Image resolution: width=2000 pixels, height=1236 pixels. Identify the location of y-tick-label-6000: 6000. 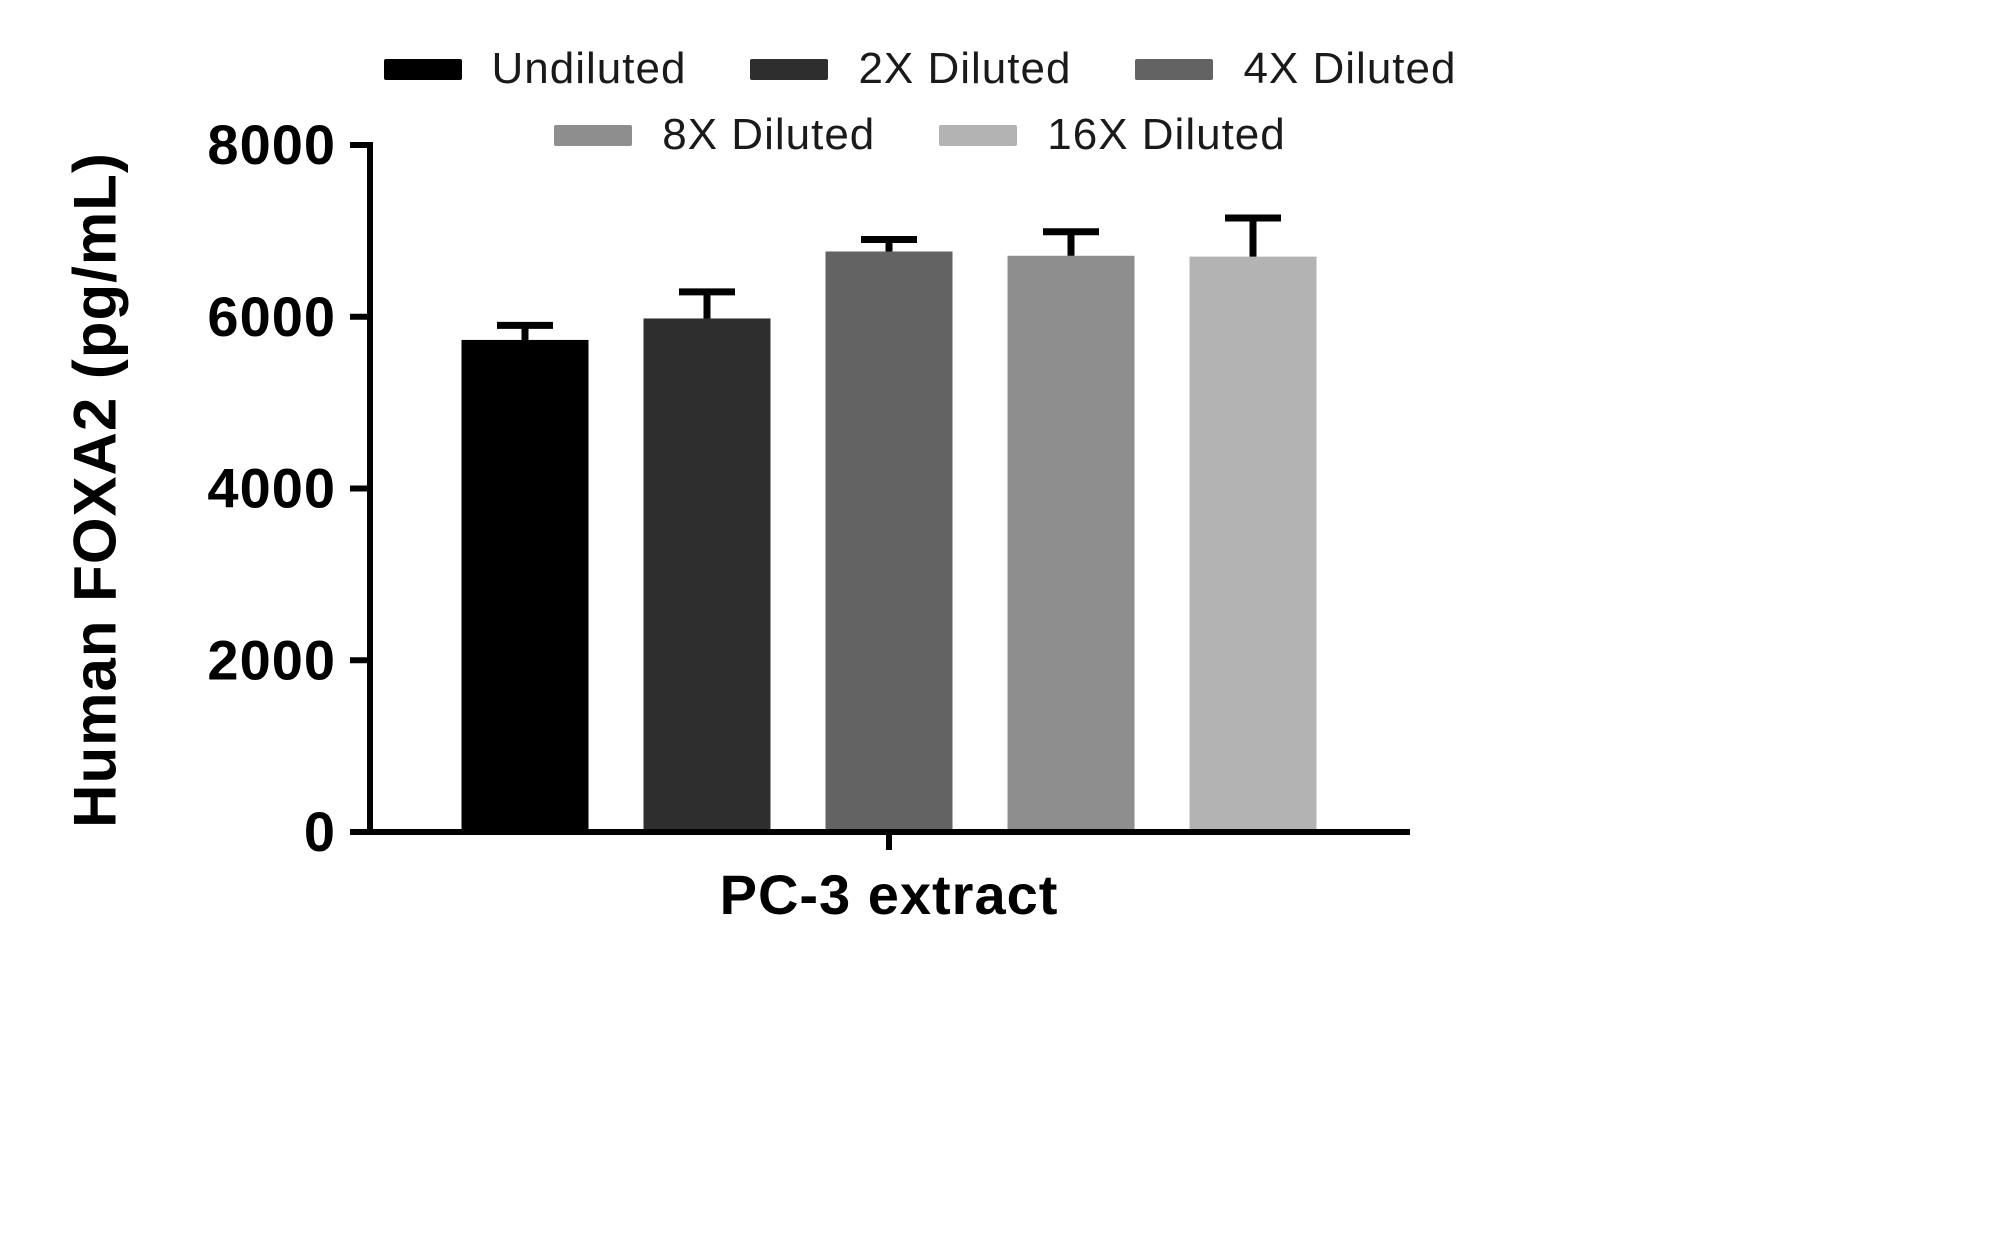
(271, 316).